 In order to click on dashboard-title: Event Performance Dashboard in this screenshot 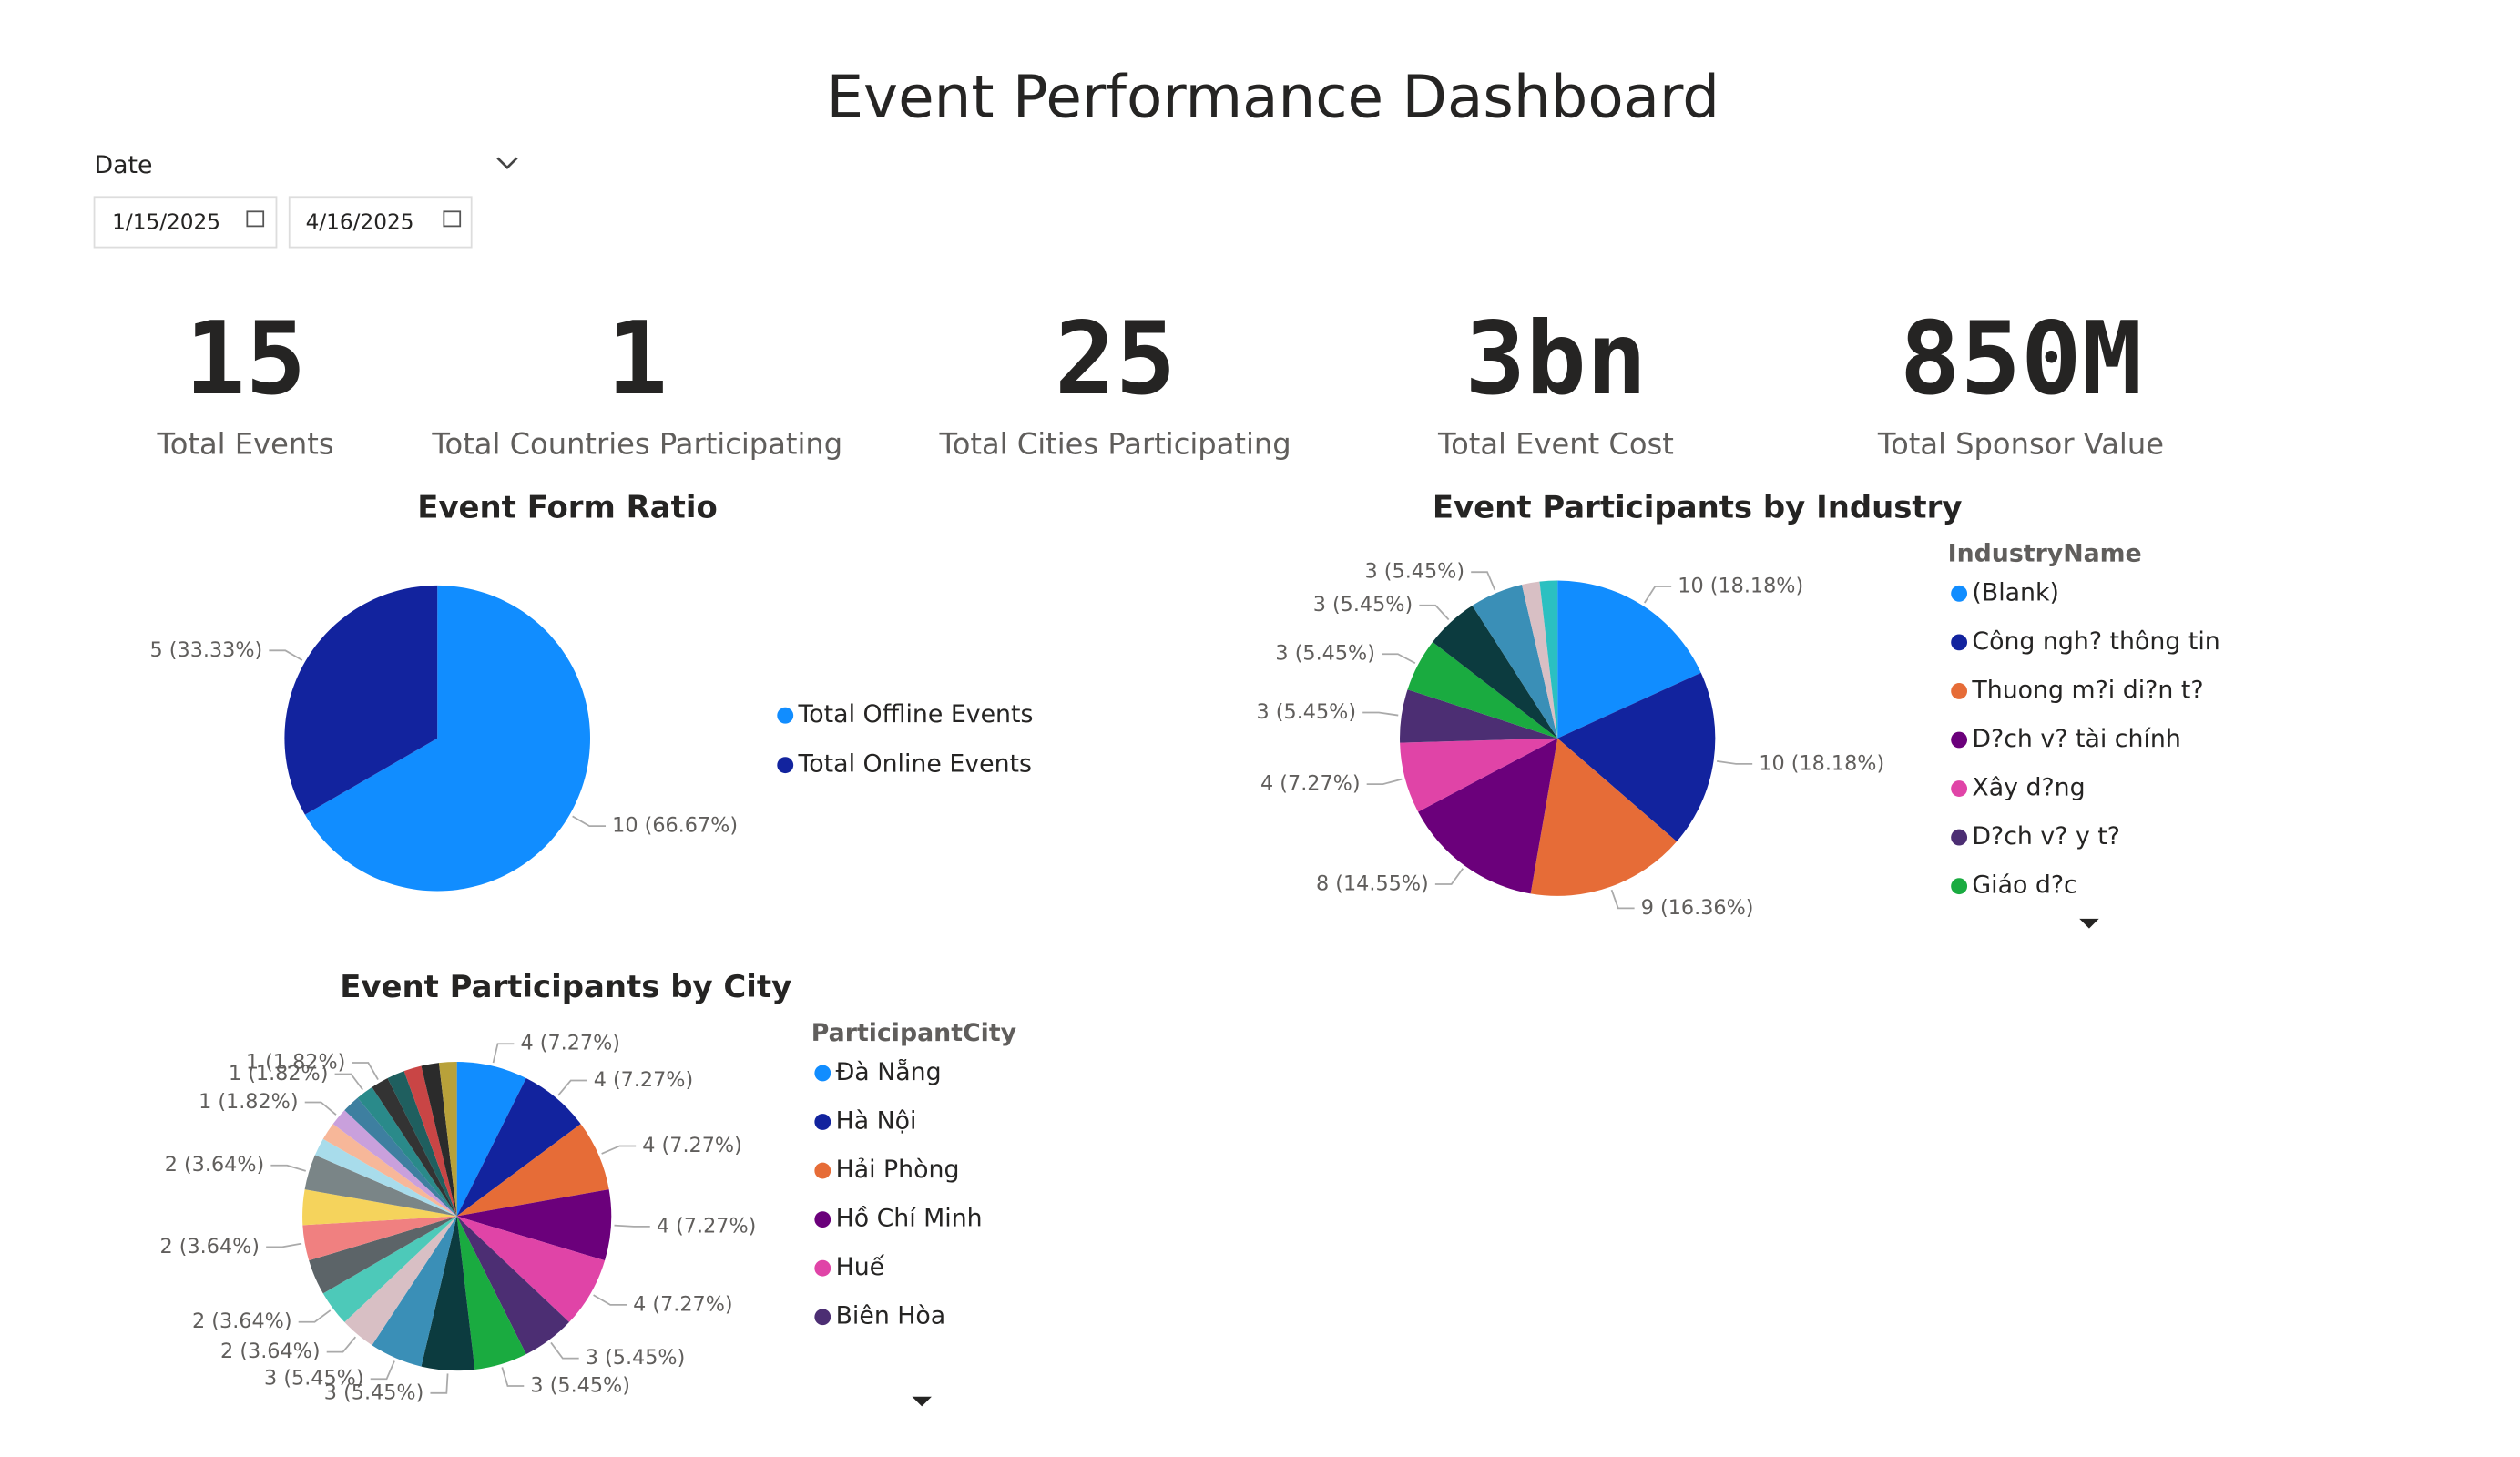, I will do `click(1272, 98)`.